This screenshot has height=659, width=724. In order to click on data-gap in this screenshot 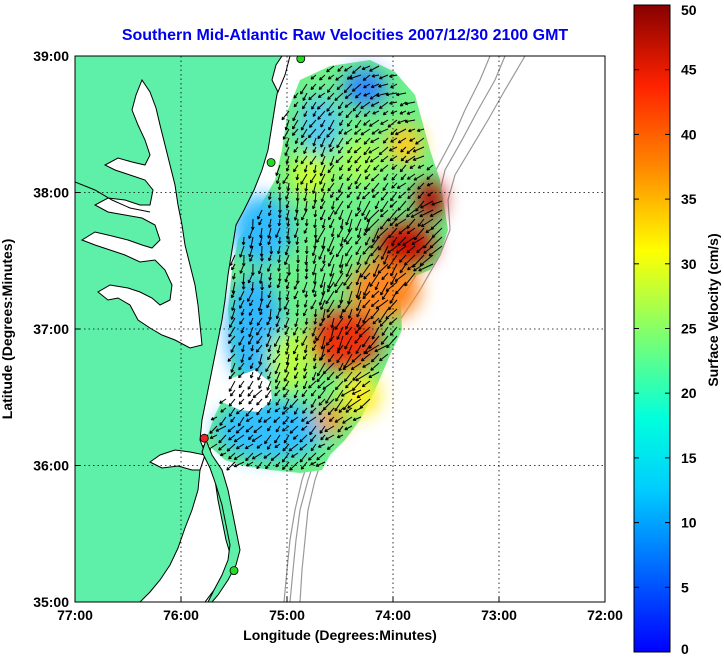, I will do `click(245, 391)`.